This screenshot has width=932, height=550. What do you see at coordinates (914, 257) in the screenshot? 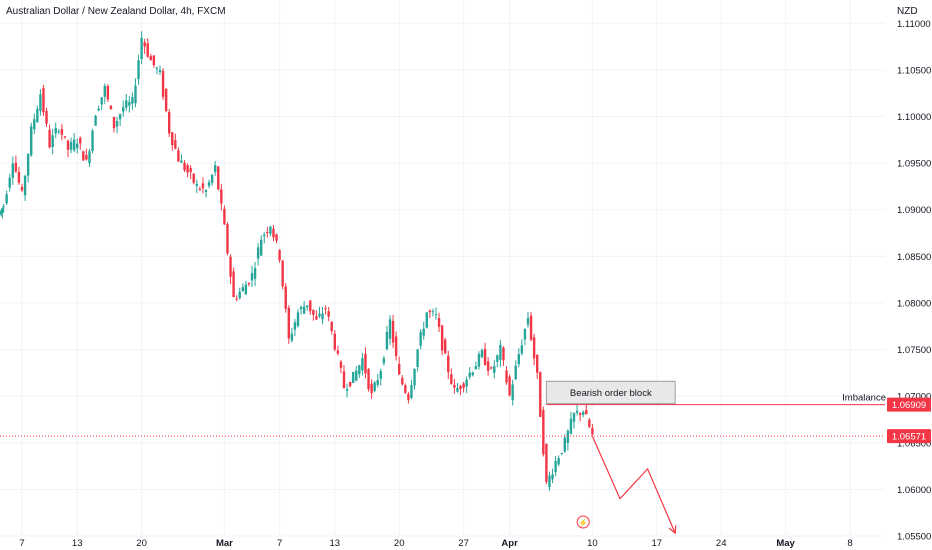
I see `y-tick-label: 1.08500` at bounding box center [914, 257].